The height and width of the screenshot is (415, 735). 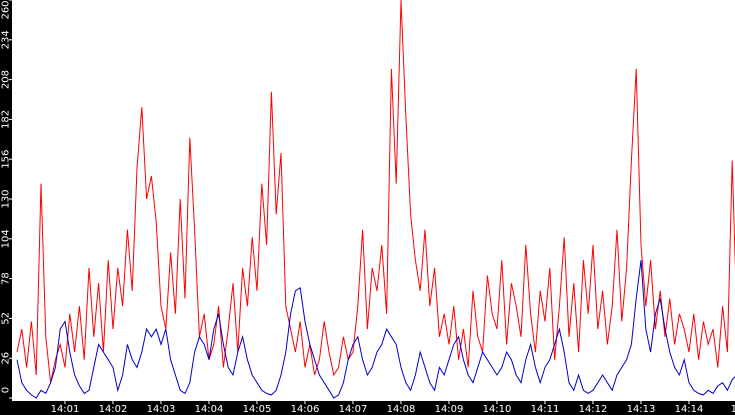 I want to click on y-tick-label: 234, so click(x=6, y=39).